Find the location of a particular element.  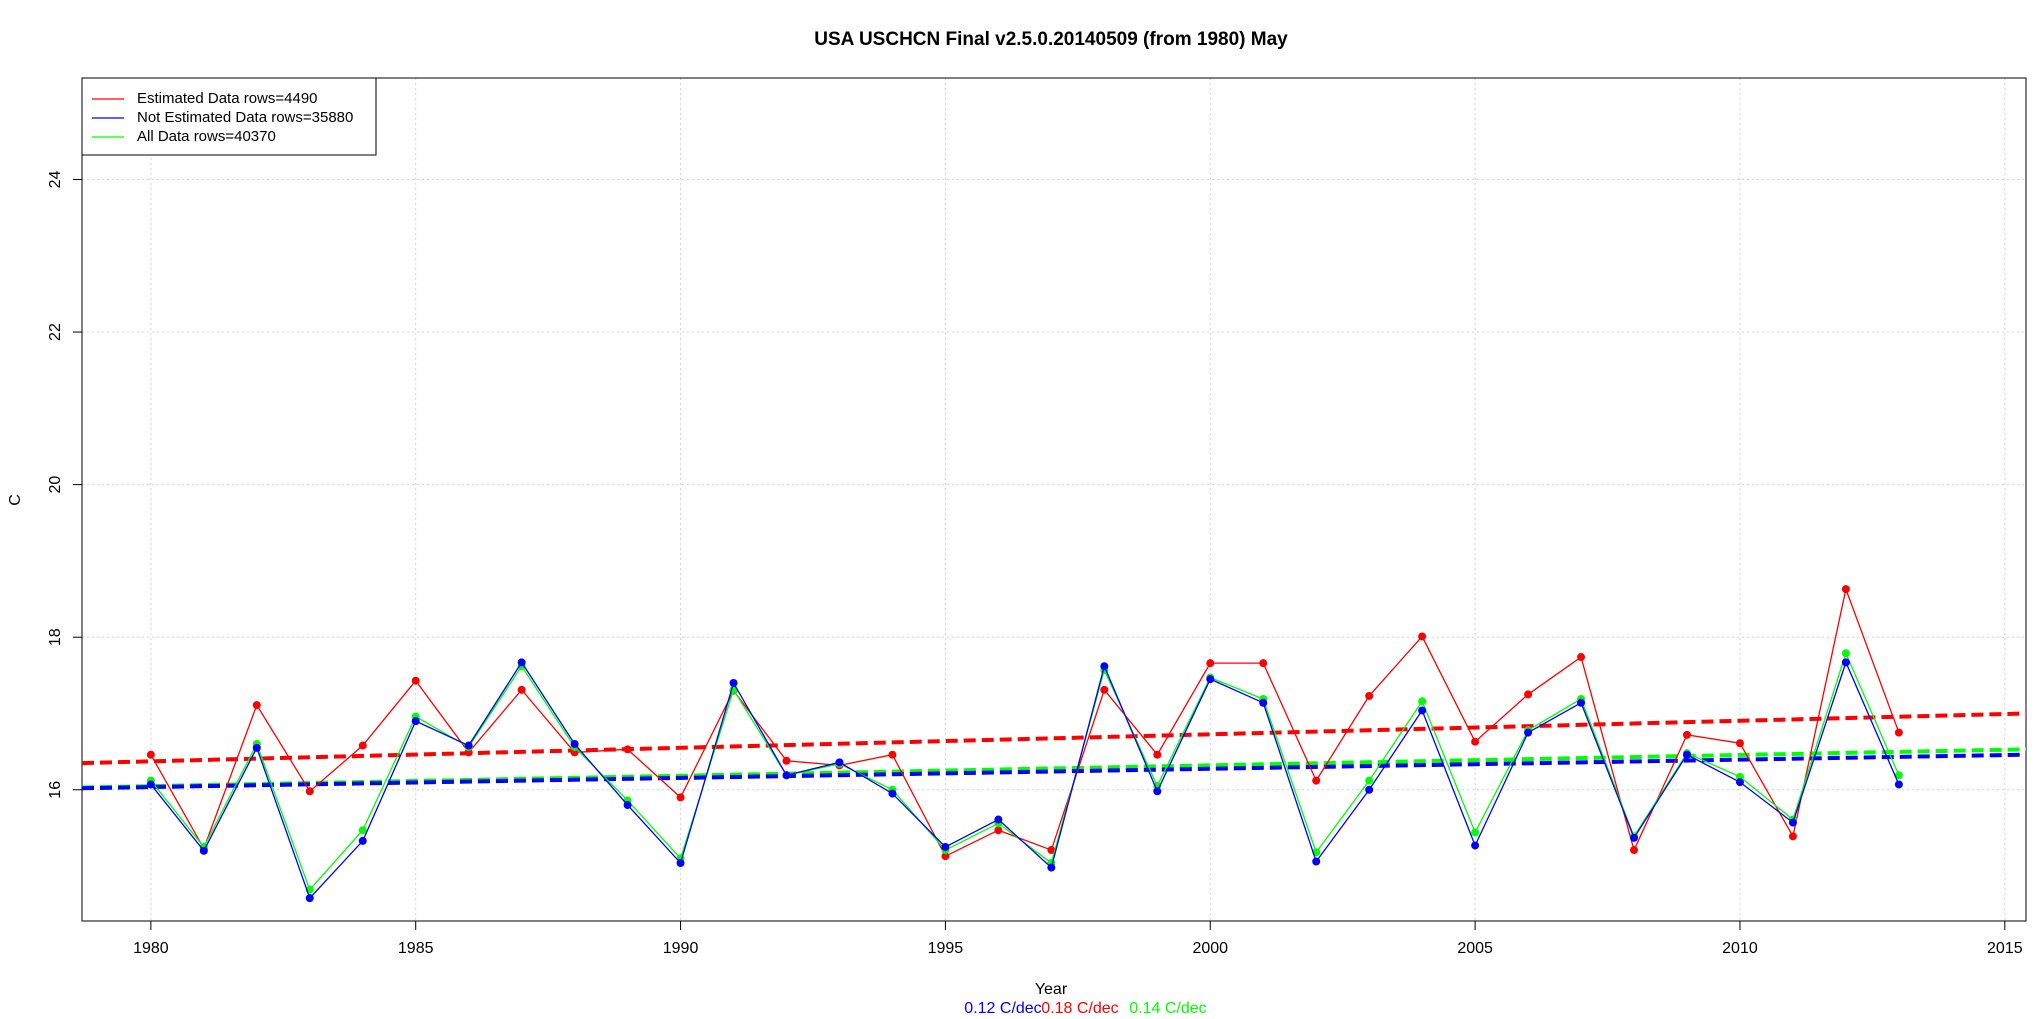

y-axis-label: C is located at coordinates (15, 500).